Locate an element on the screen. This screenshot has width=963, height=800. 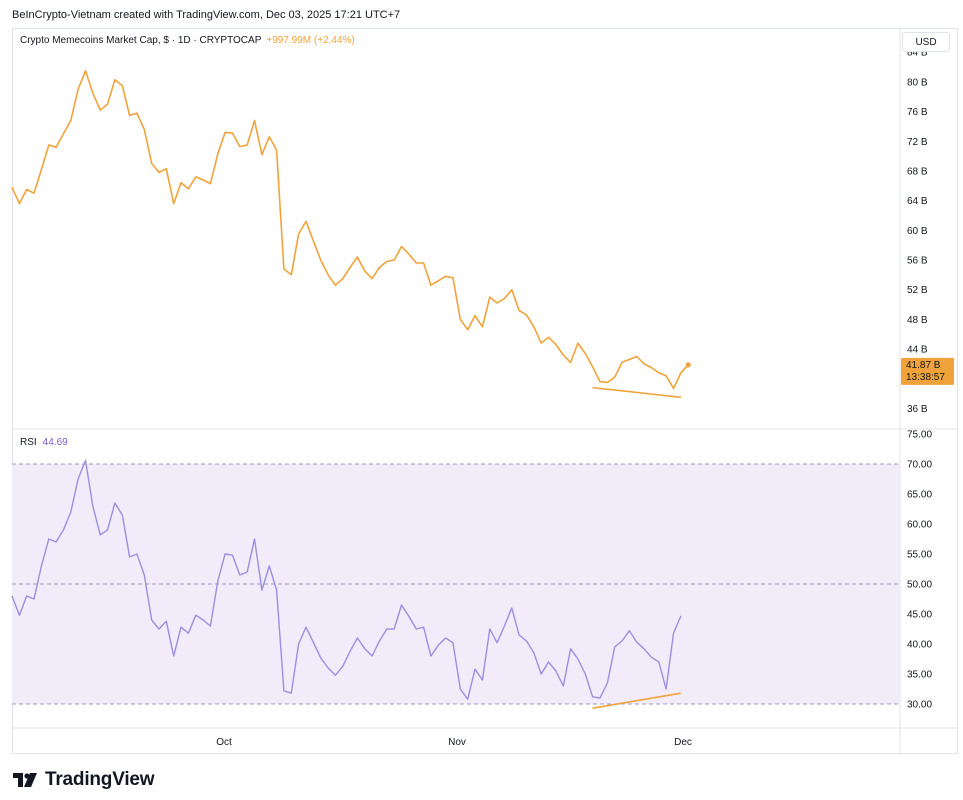
last-price-label-box is located at coordinates (927, 371).